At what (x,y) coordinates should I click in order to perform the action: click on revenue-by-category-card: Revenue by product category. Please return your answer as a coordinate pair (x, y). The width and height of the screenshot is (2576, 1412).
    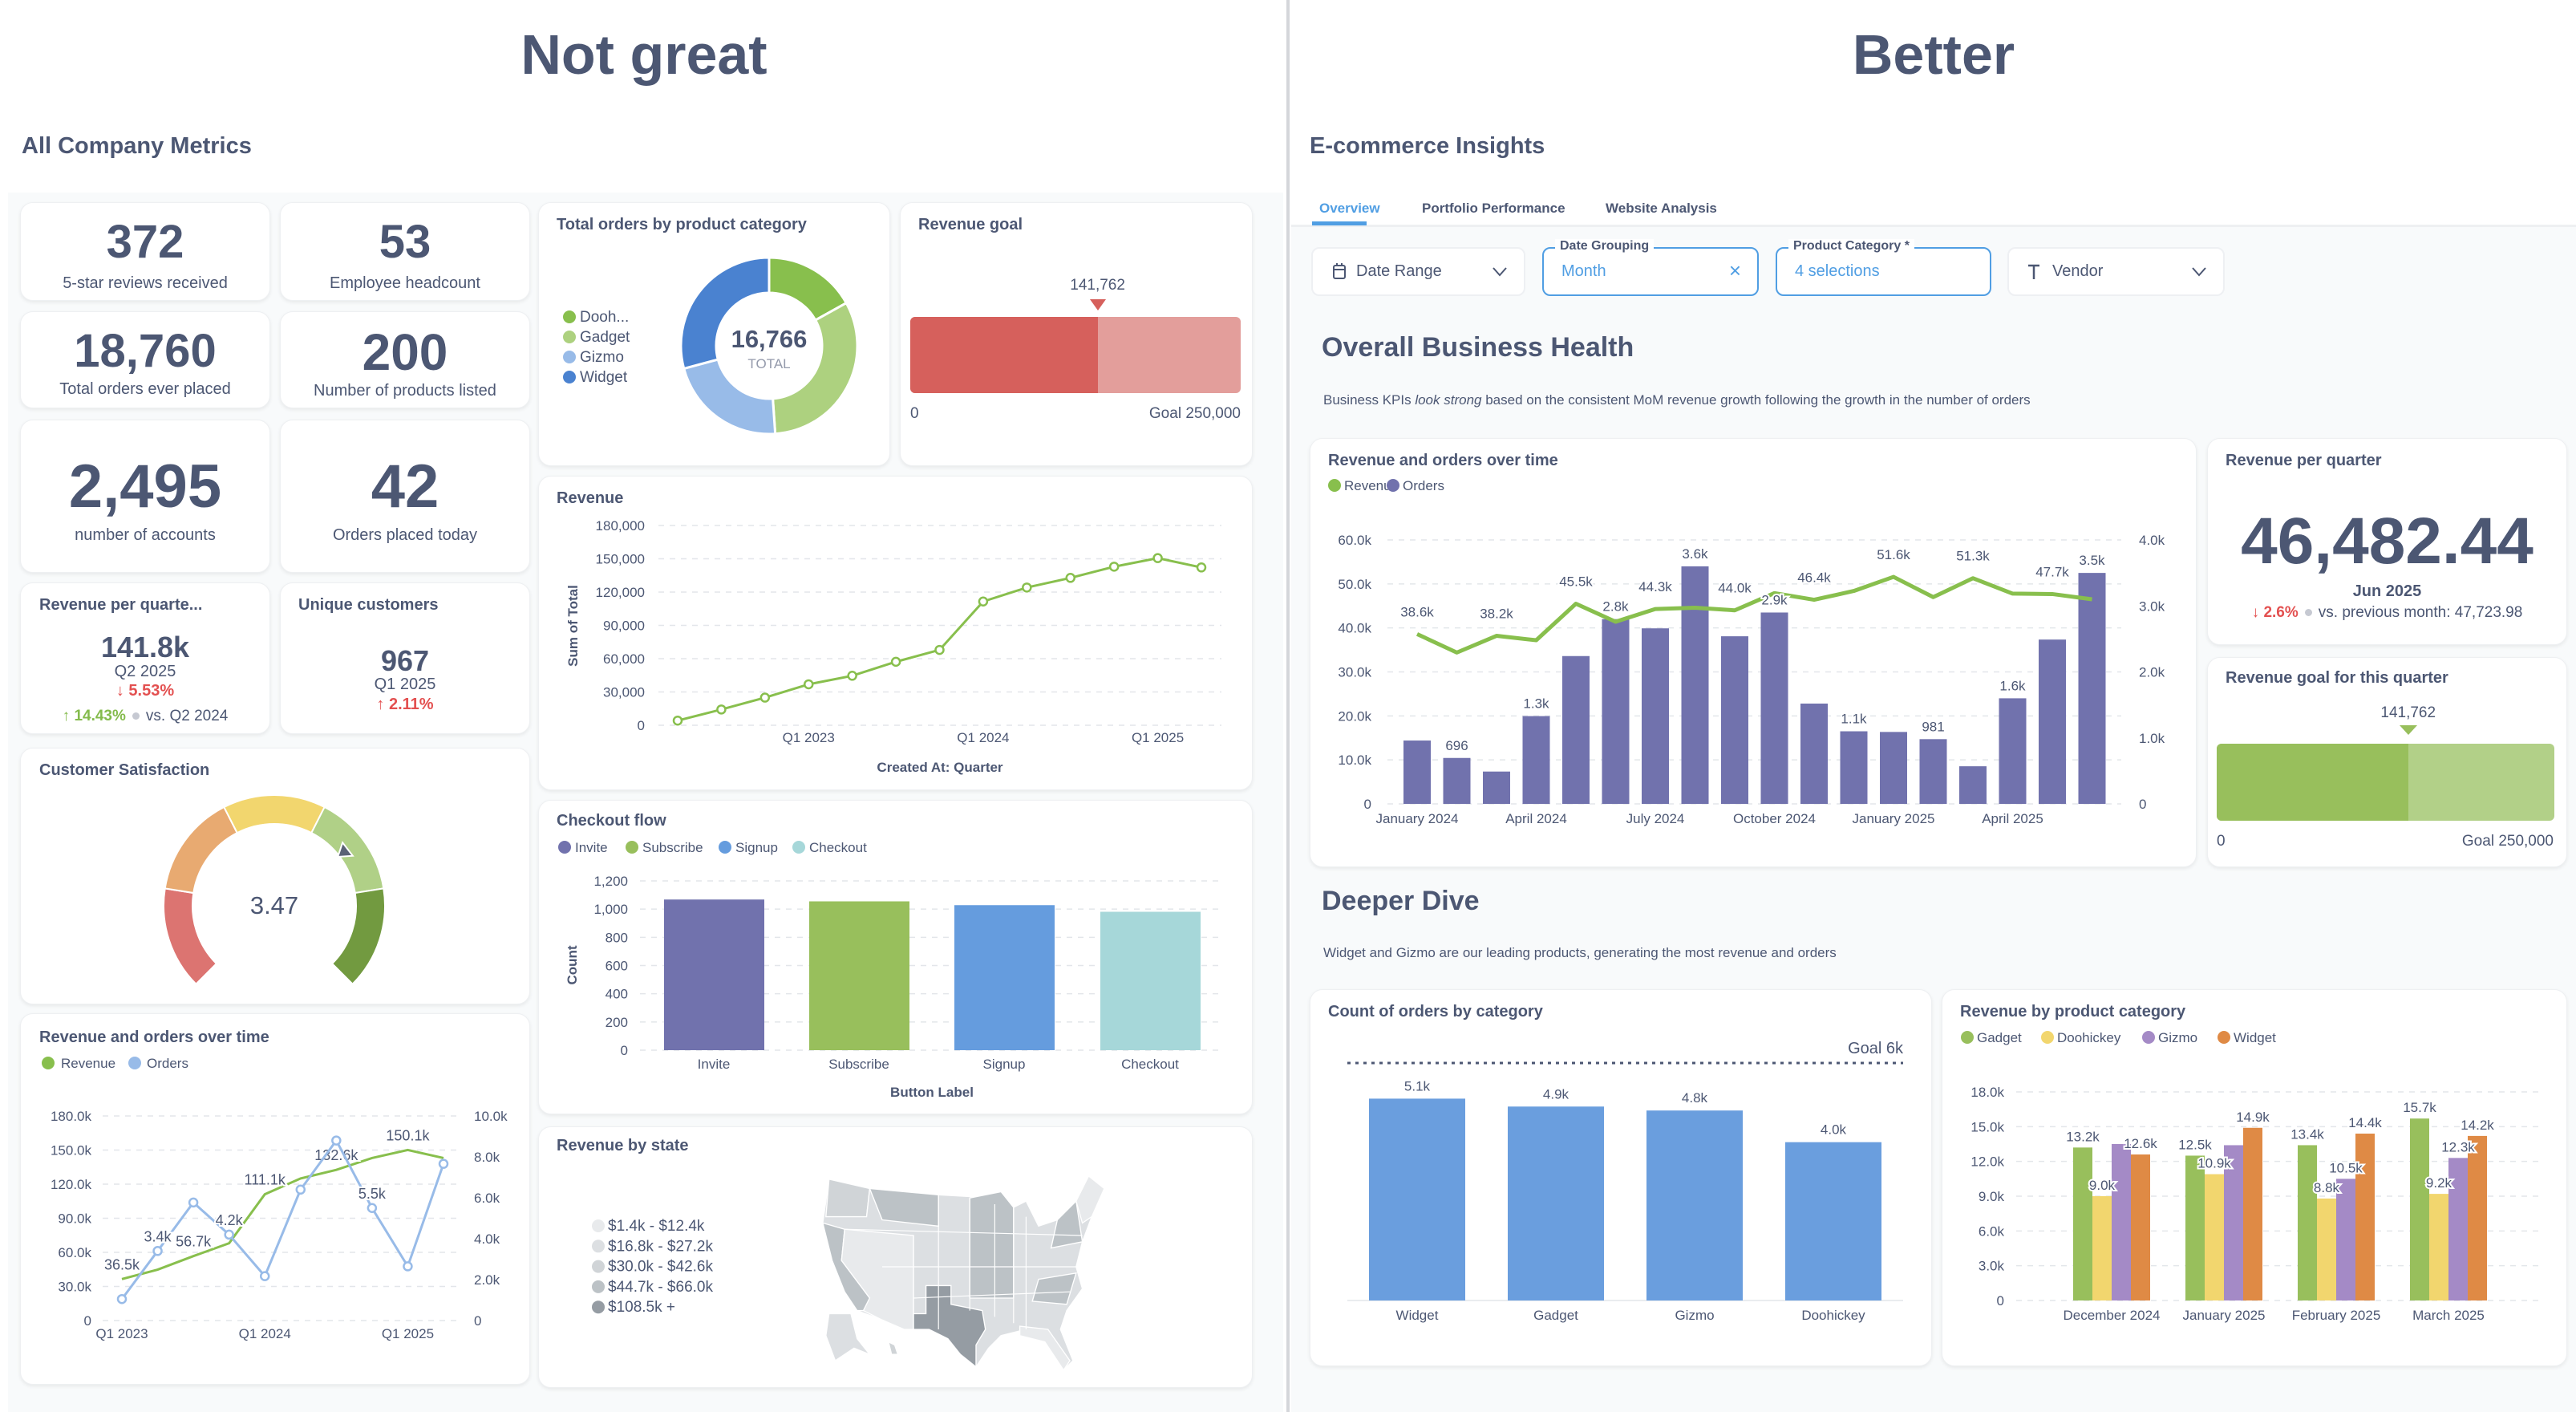
    Looking at the image, I should click on (2254, 1177).